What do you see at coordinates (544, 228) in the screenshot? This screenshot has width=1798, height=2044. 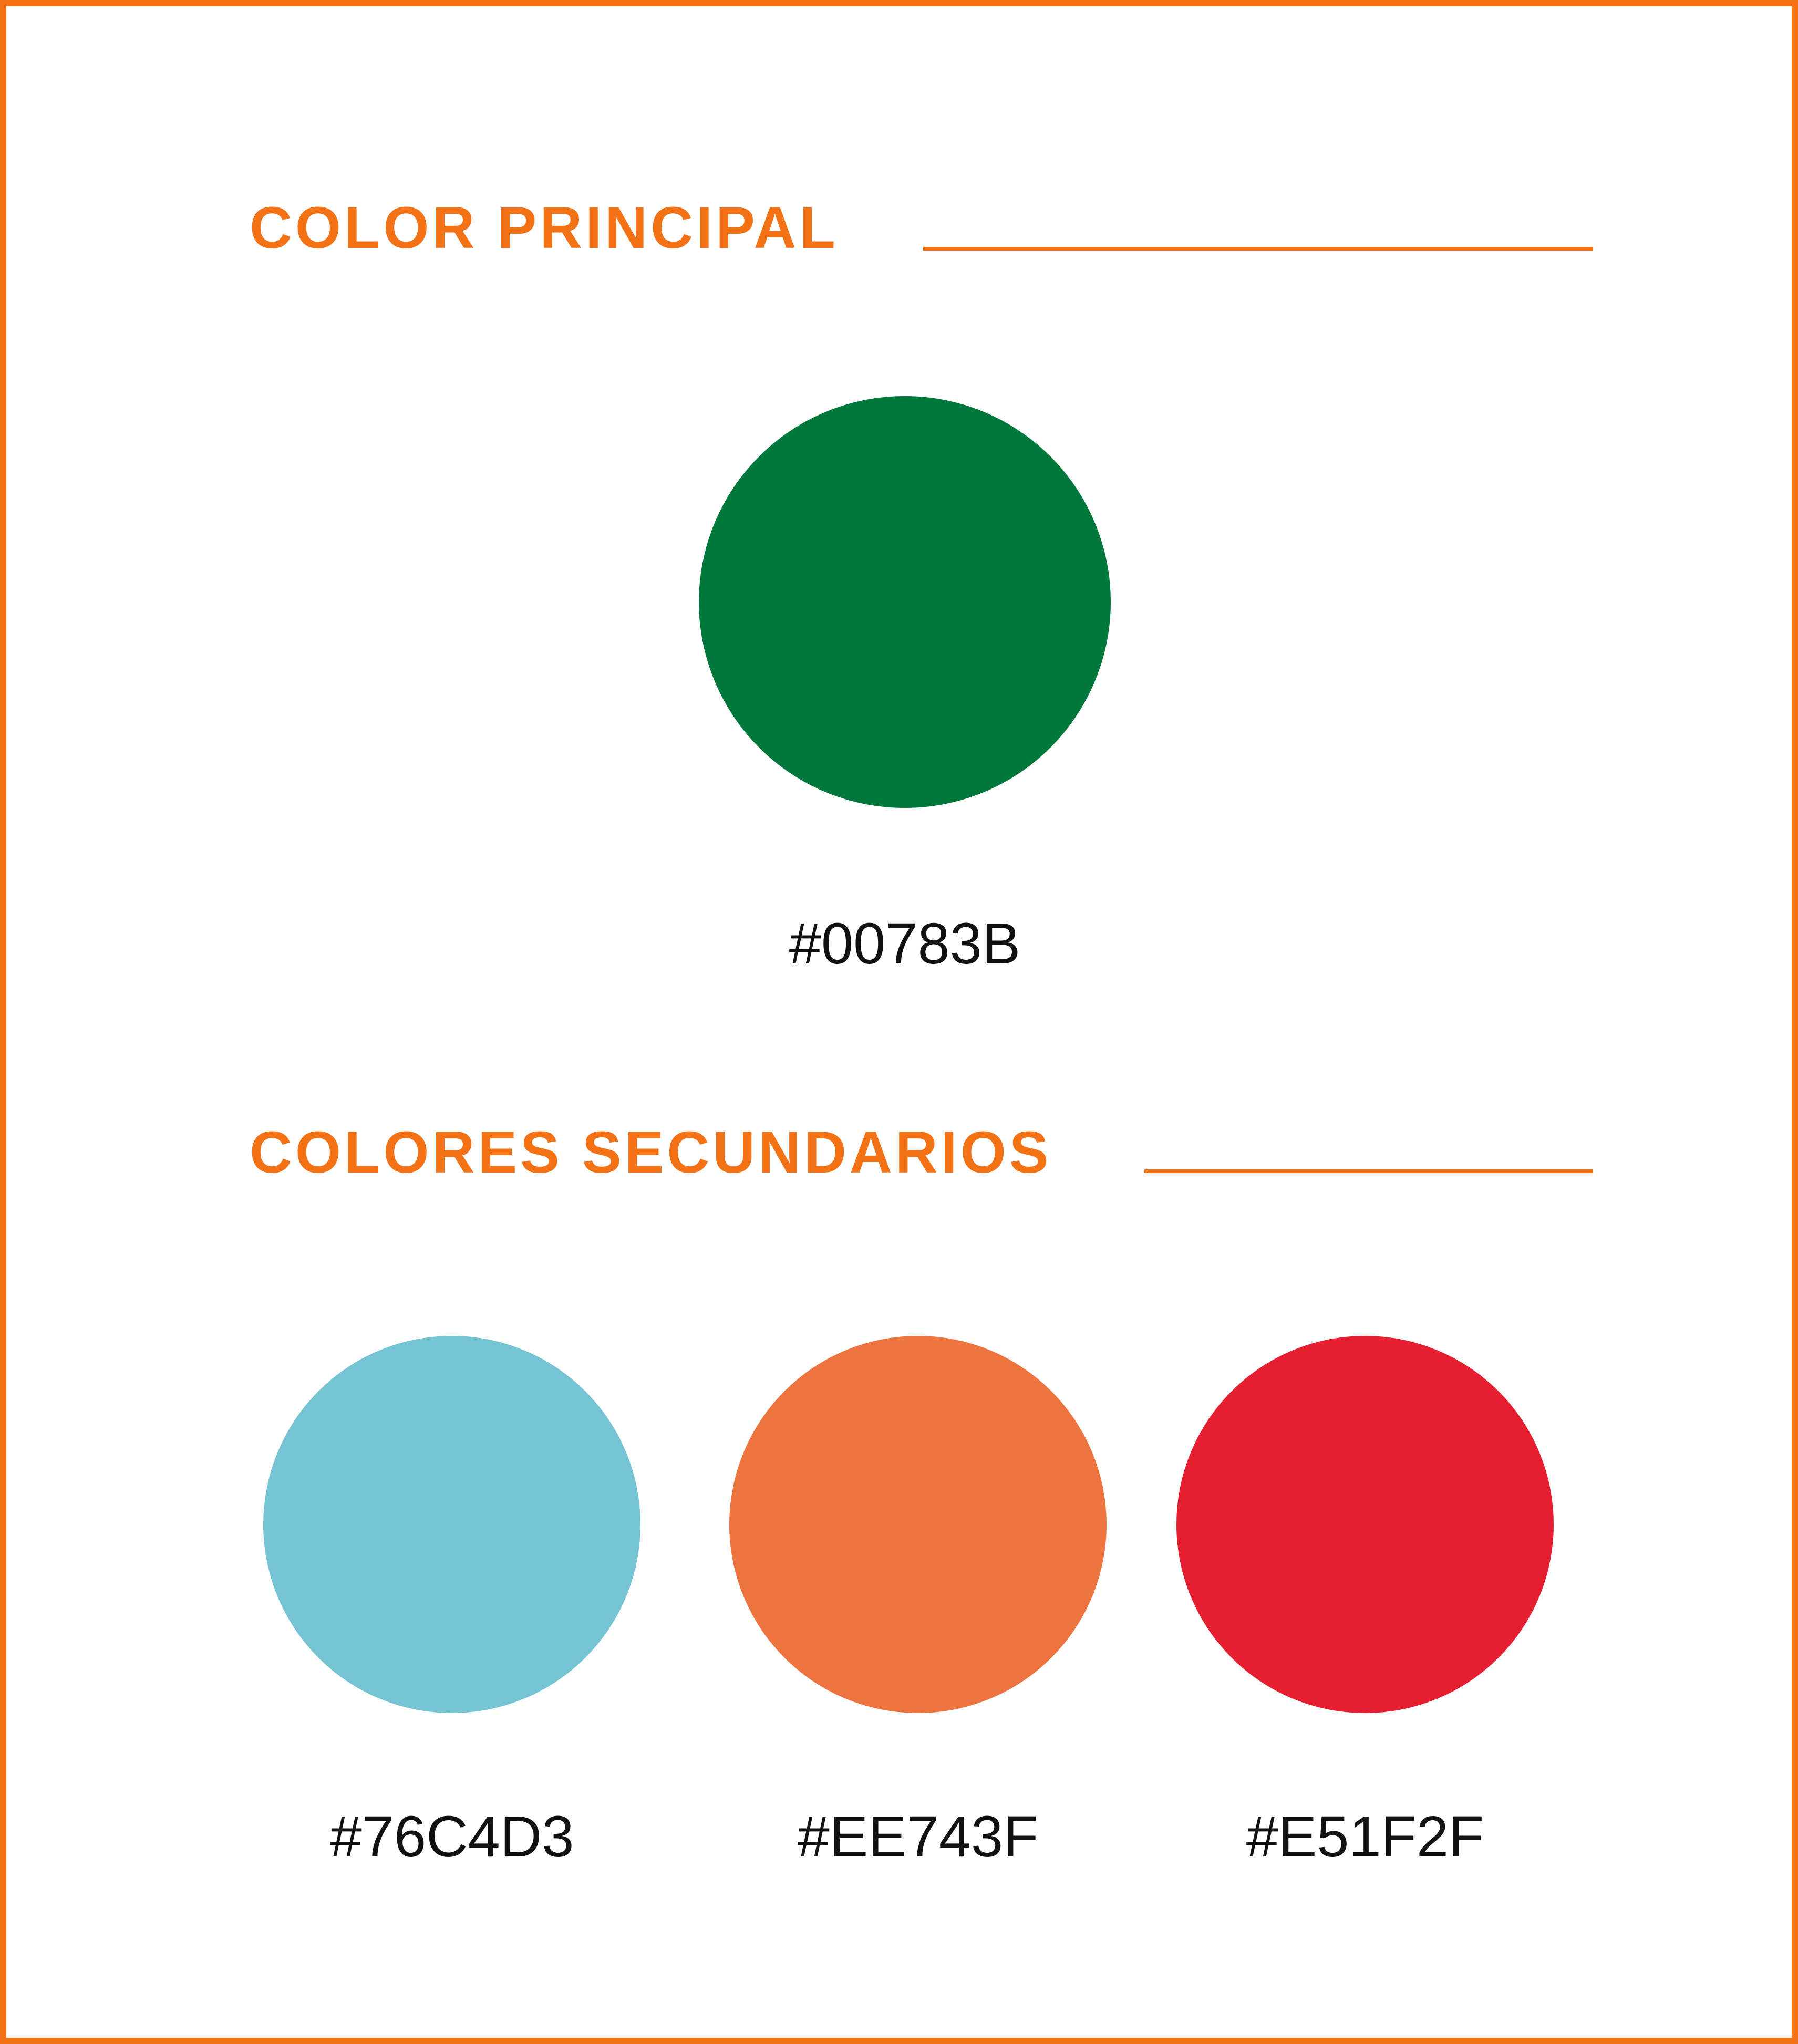 I see `primary-color-heading: COLOR PRINCIPAL` at bounding box center [544, 228].